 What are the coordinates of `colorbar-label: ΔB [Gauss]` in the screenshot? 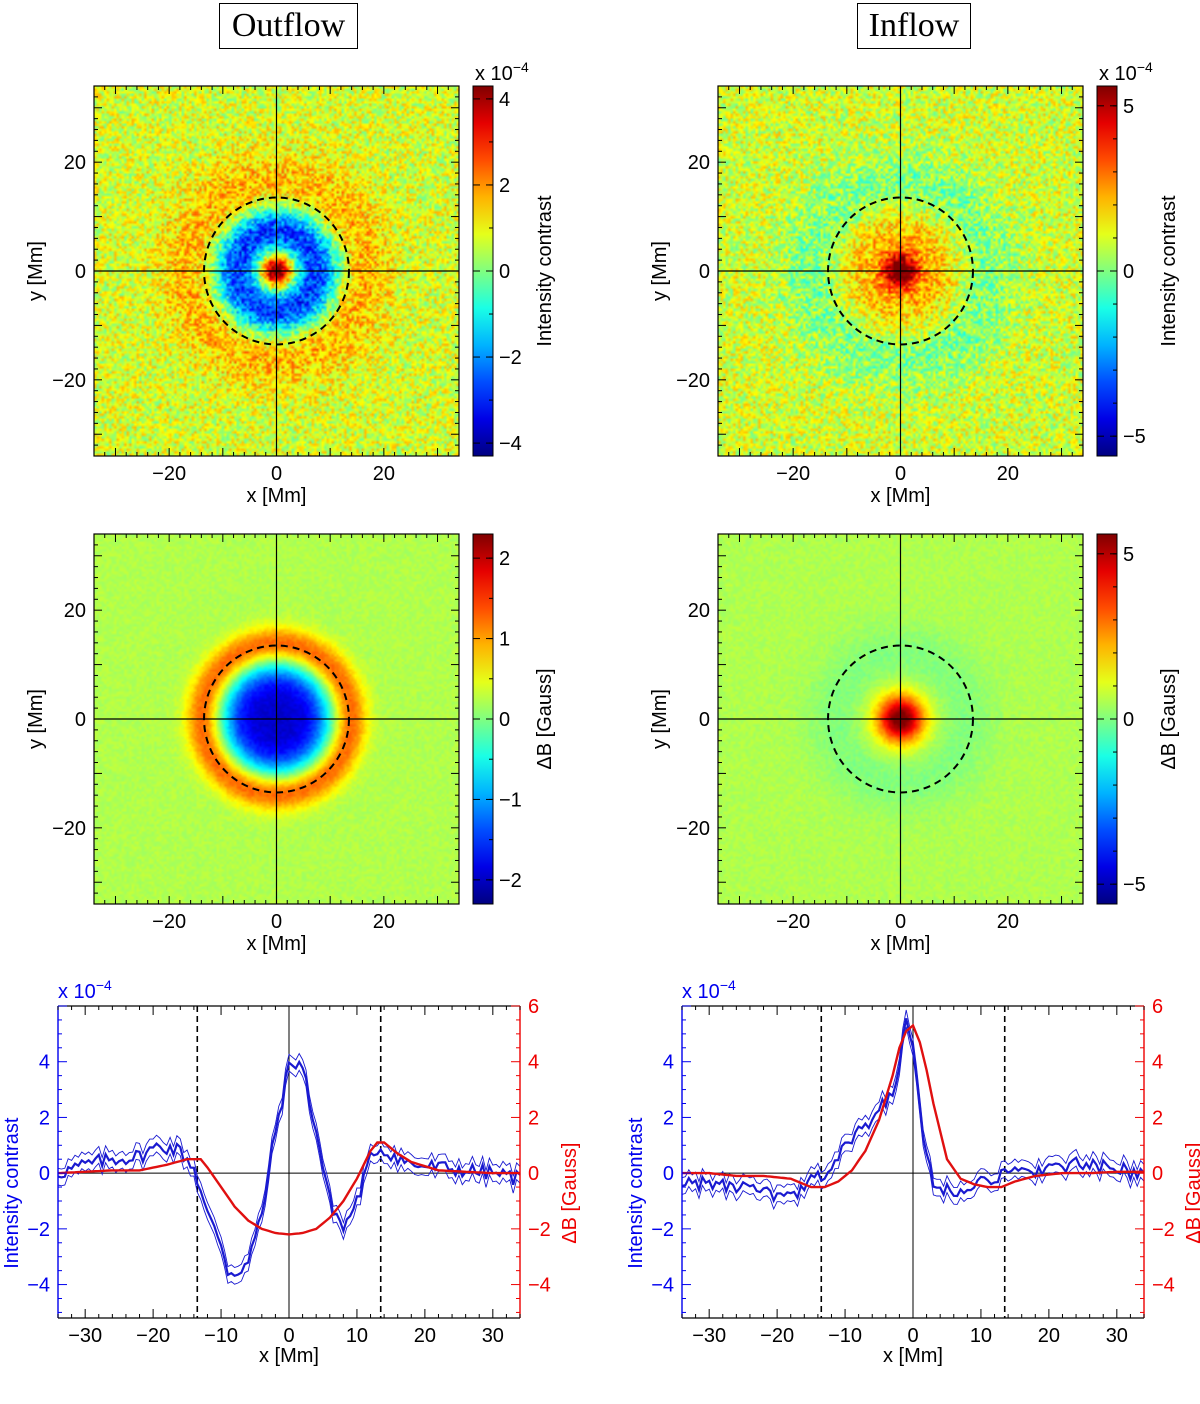 It's located at (1169, 718).